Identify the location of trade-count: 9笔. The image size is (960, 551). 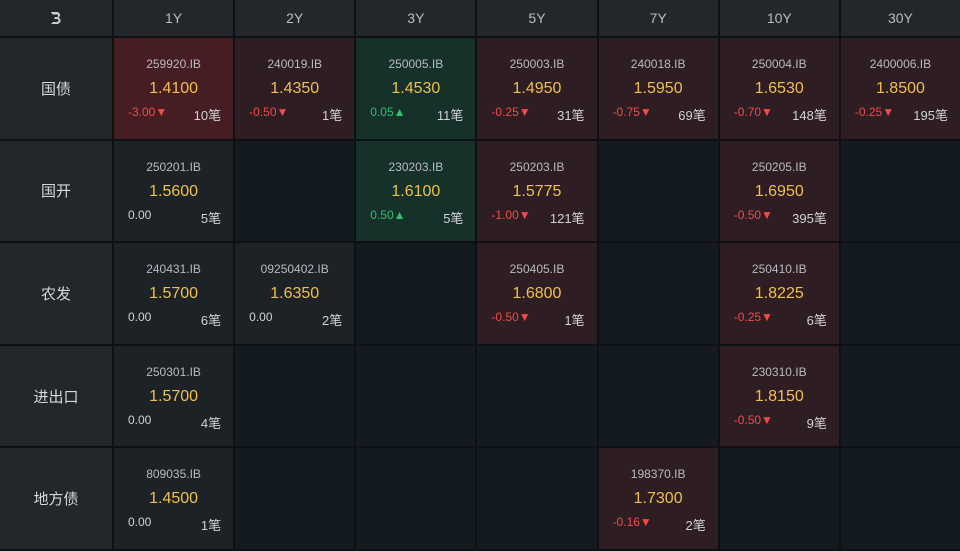
(816, 423).